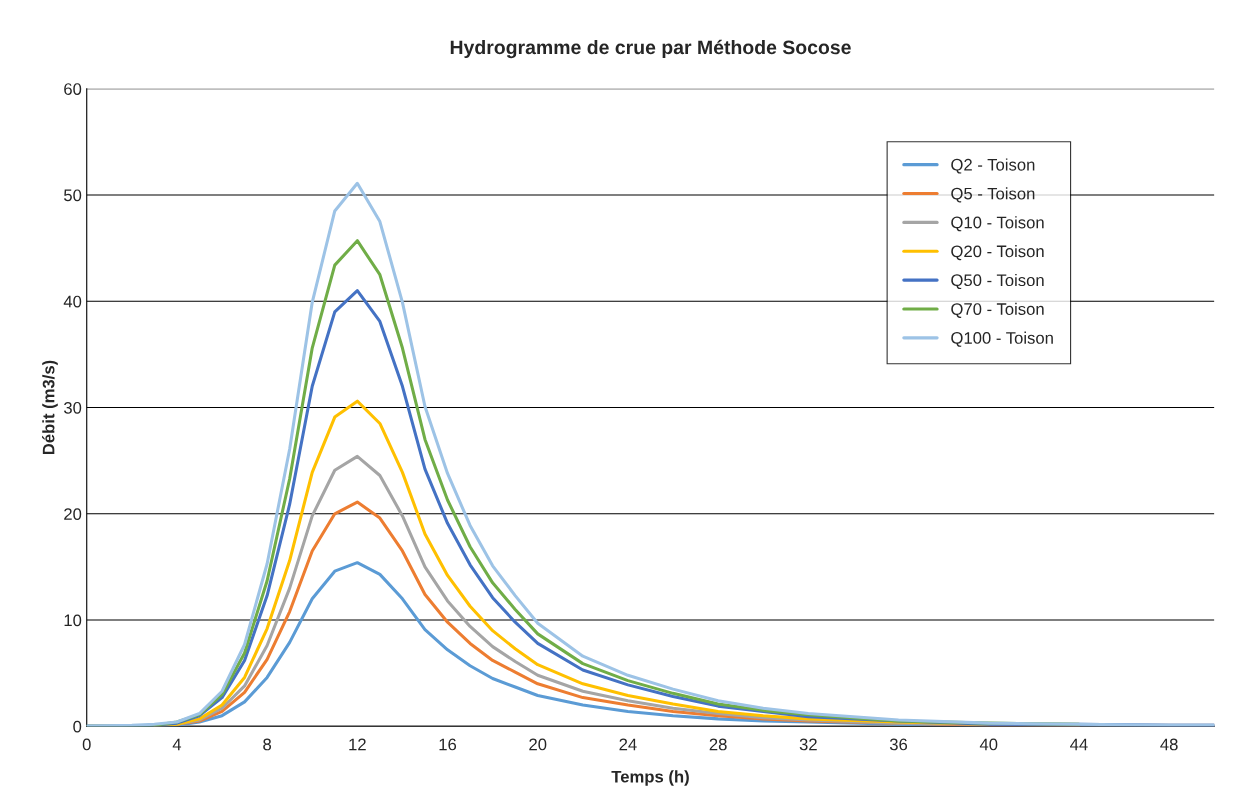 The height and width of the screenshot is (807, 1239). What do you see at coordinates (993, 195) in the screenshot?
I see `legend-label: Q5 - Toison` at bounding box center [993, 195].